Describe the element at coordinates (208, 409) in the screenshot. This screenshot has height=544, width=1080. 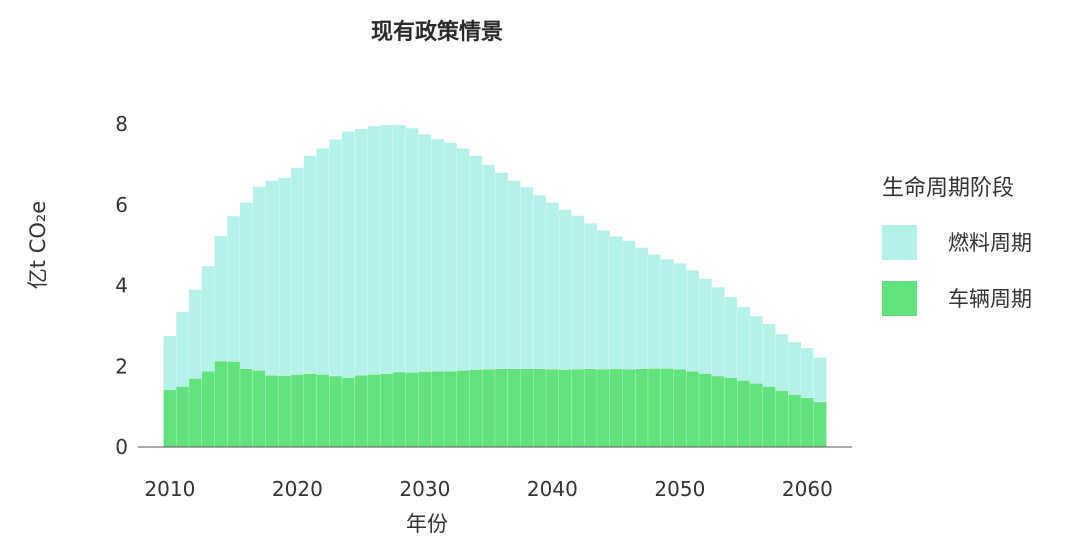
I see `bar-vehicle-cycle-2013` at that location.